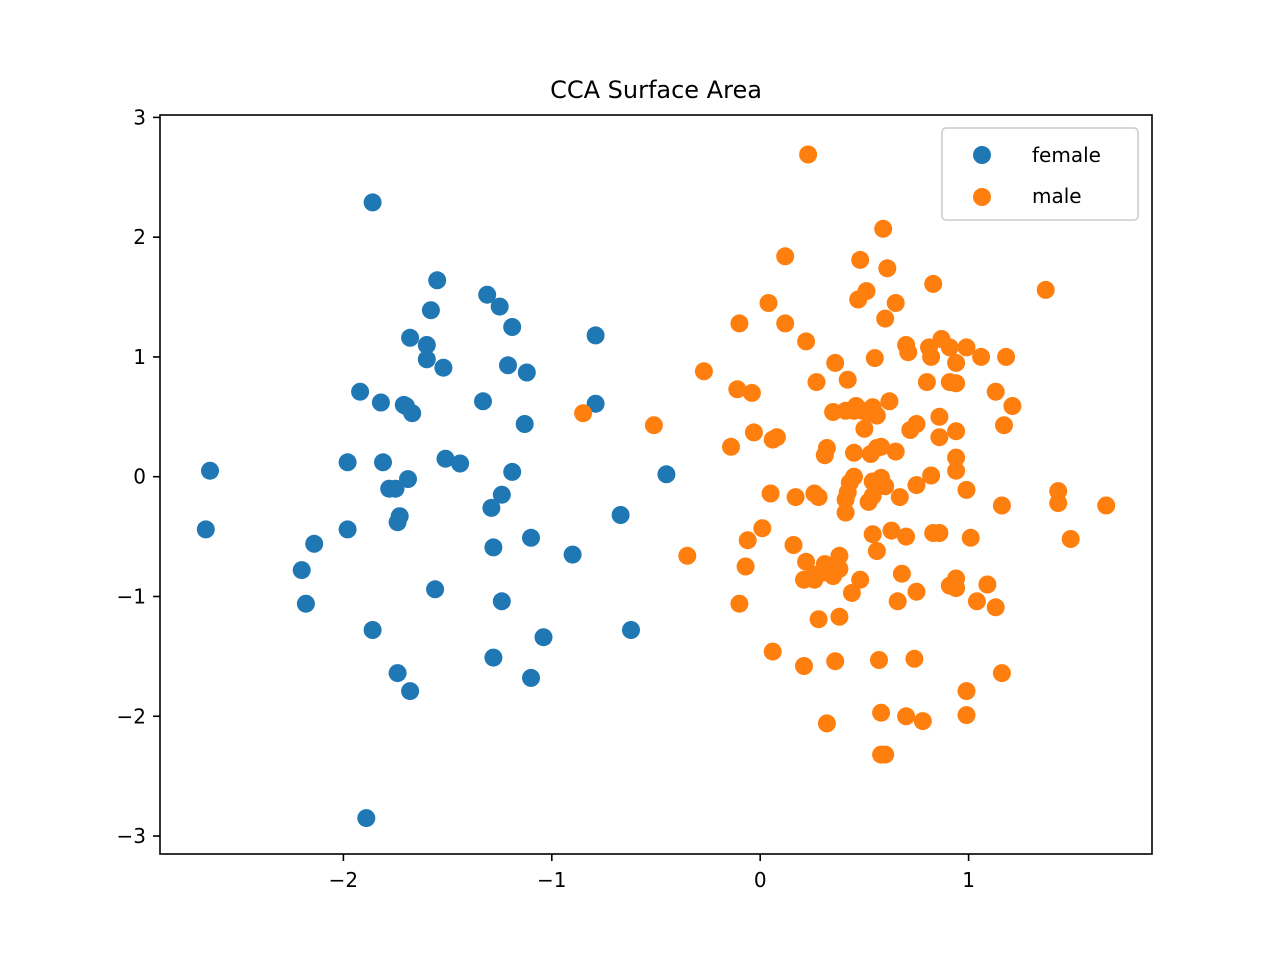 The width and height of the screenshot is (1280, 960). What do you see at coordinates (1066, 155) in the screenshot?
I see `legend-label-female: female` at bounding box center [1066, 155].